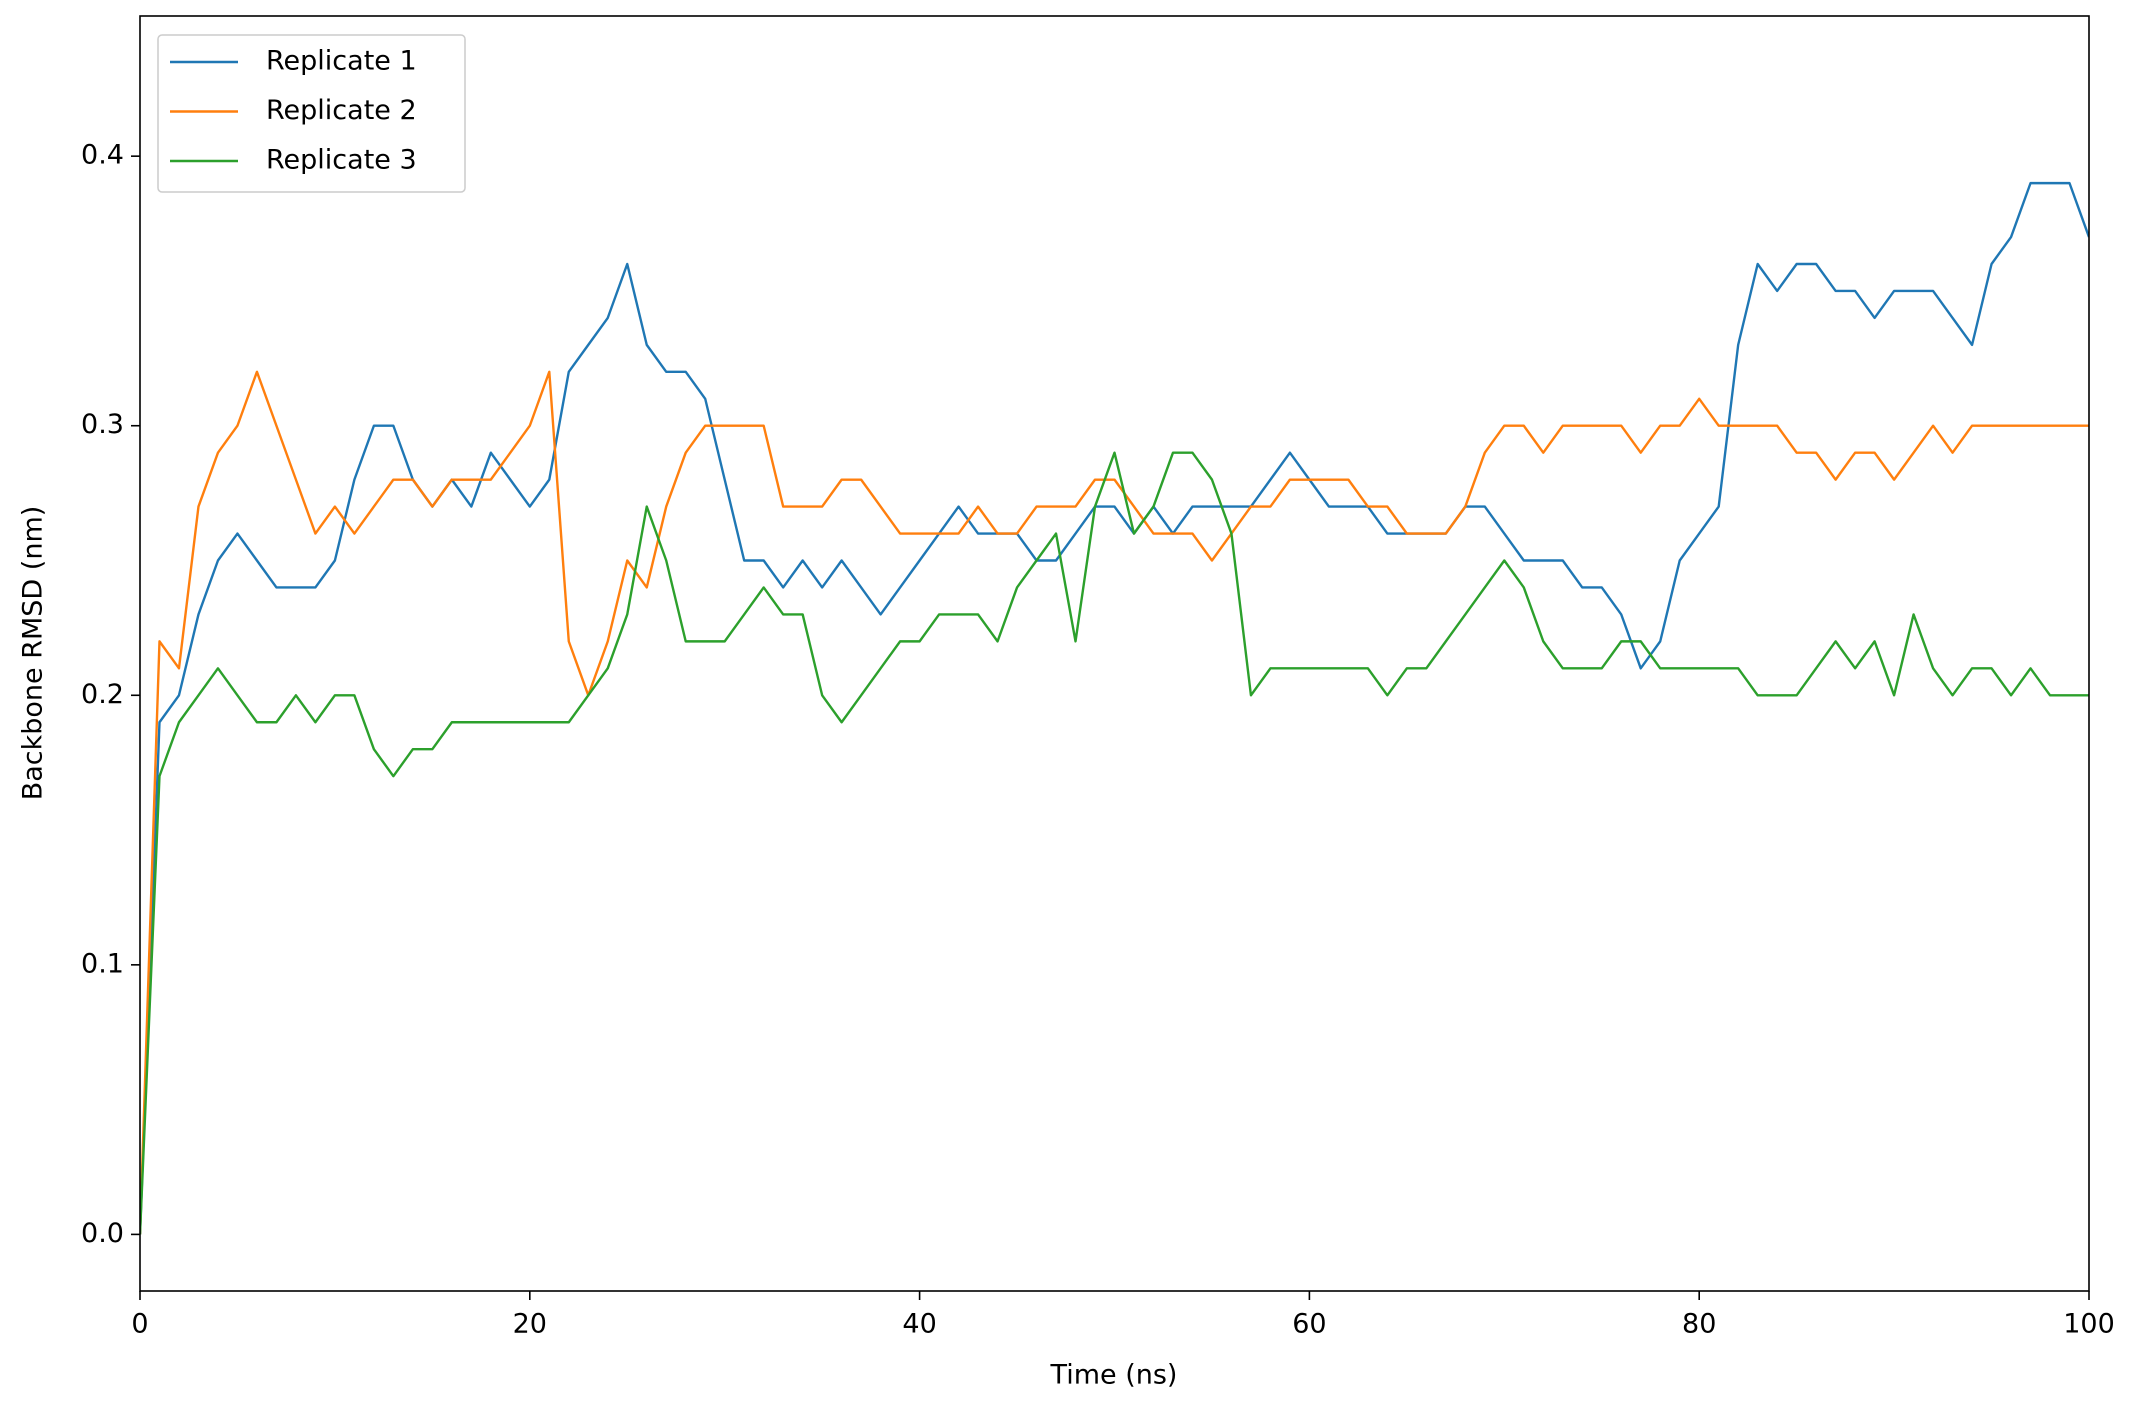  I want to click on x-axis-label: Time (ns), so click(1114, 1375).